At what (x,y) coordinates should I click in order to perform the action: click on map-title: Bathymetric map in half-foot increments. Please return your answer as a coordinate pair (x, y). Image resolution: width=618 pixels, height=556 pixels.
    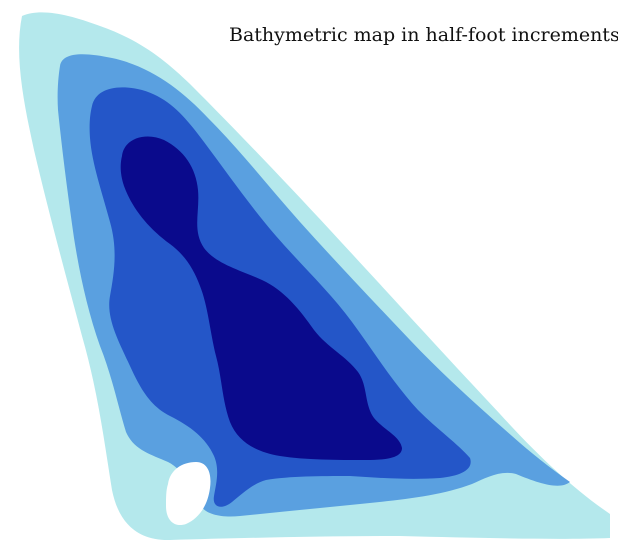
    Looking at the image, I should click on (423, 35).